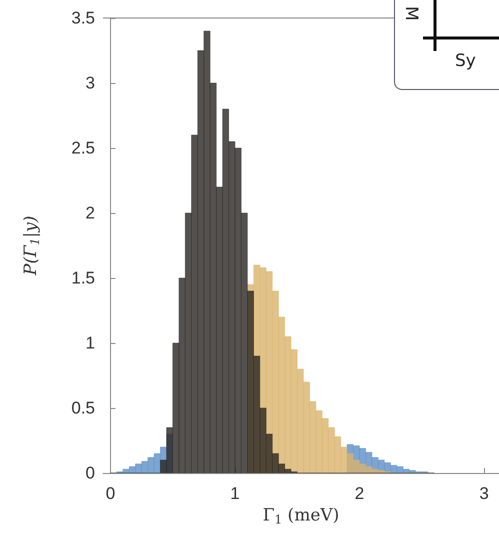 The height and width of the screenshot is (538, 499). Describe the element at coordinates (83, 278) in the screenshot. I see `y-tick-label: 1.5` at that location.